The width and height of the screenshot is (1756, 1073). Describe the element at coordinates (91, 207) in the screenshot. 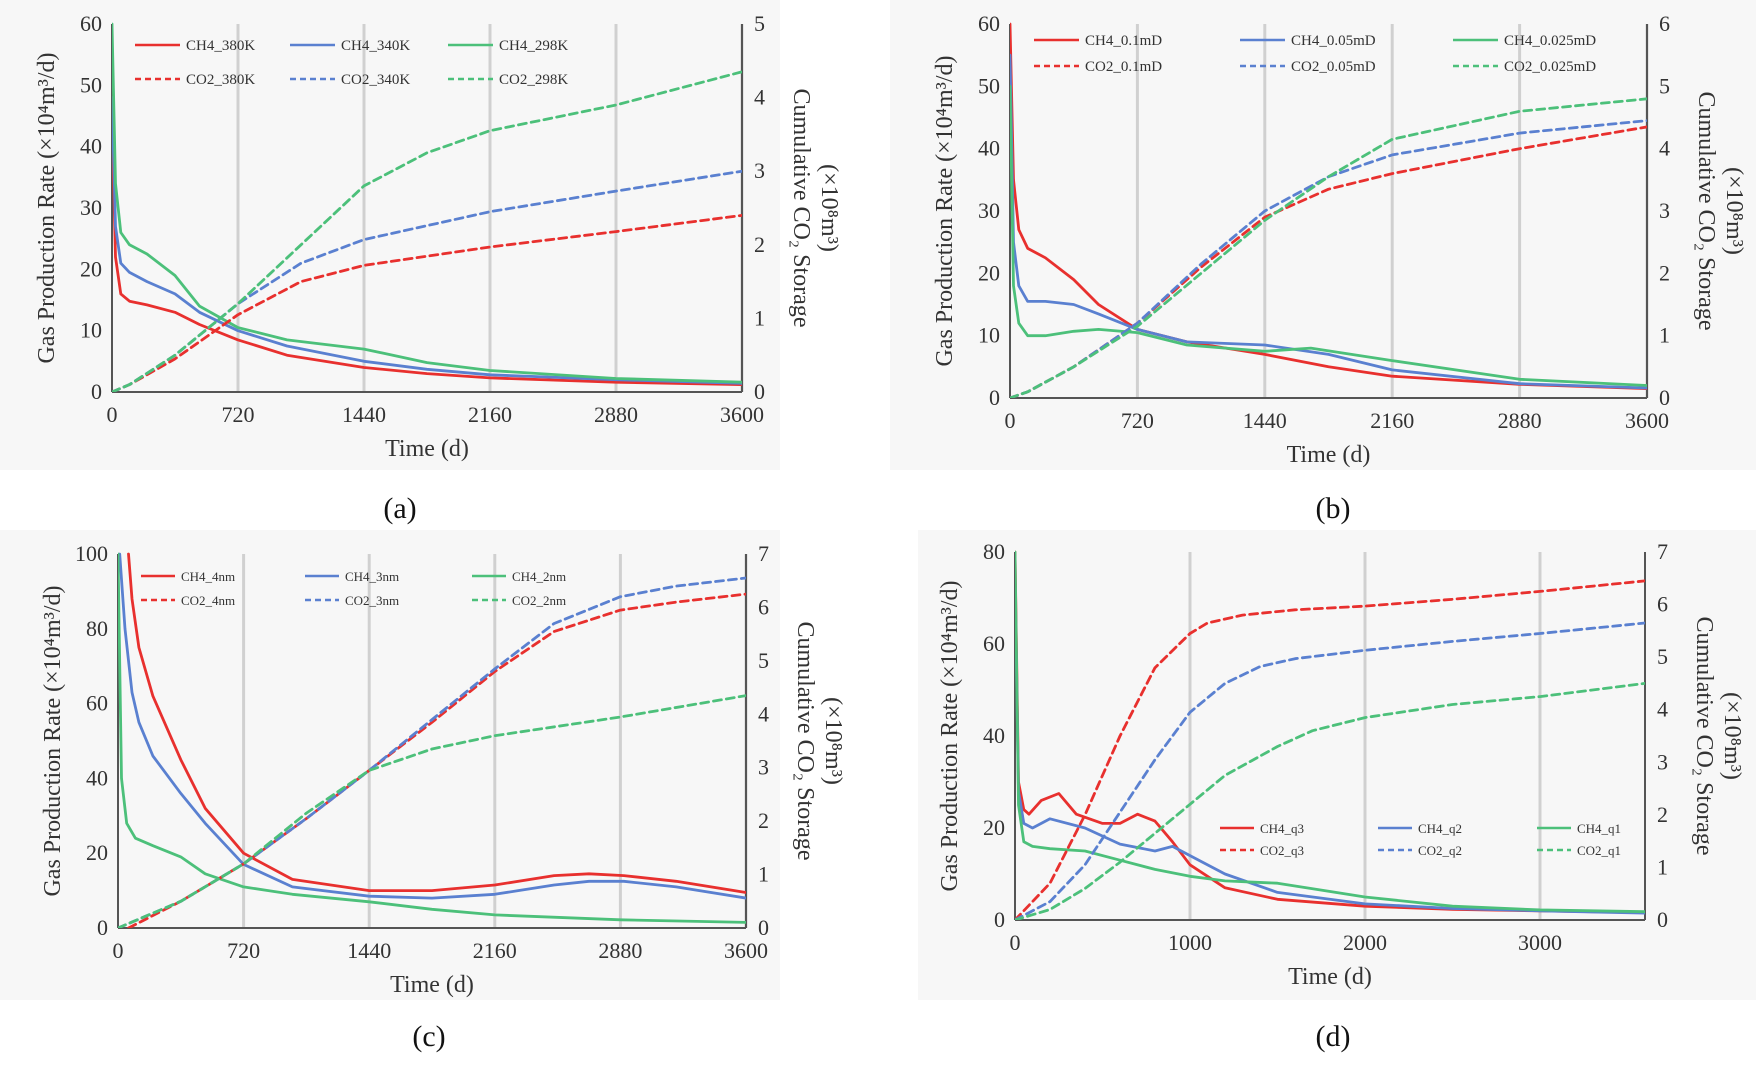

I see `y-tick-label: 30` at that location.